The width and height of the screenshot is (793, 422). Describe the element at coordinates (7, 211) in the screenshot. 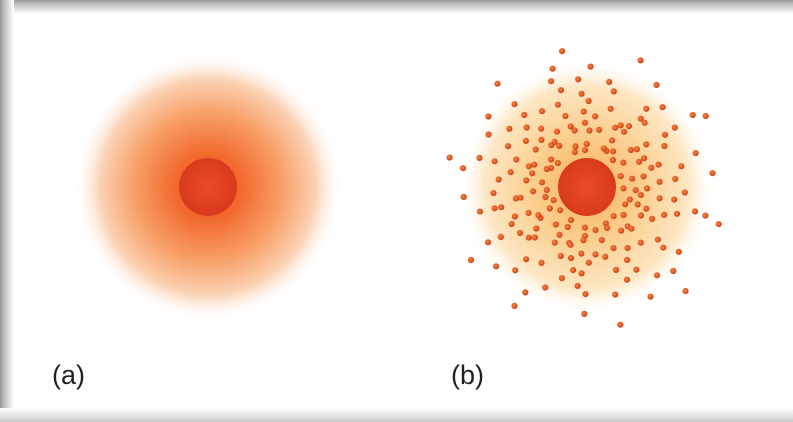

I see `frame-left-border` at that location.